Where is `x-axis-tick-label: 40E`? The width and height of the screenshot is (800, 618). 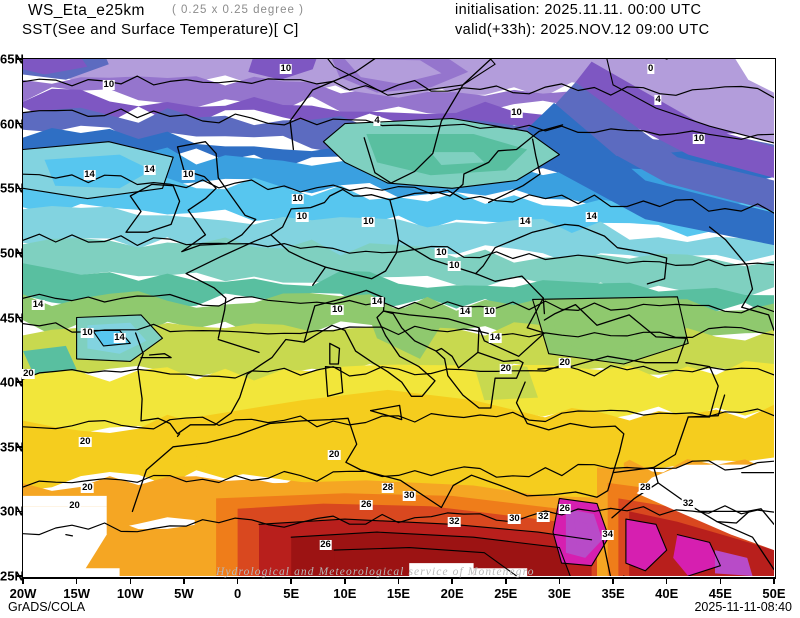 x-axis-tick-label: 40E is located at coordinates (667, 593).